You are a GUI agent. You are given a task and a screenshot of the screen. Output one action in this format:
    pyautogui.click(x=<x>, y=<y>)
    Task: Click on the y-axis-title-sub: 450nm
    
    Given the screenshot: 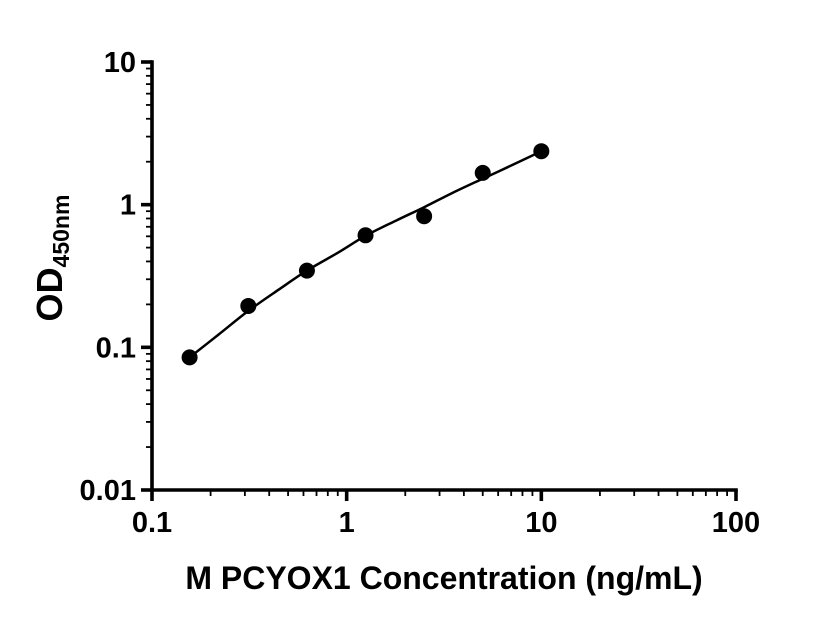 What is the action you would take?
    pyautogui.click(x=61, y=231)
    